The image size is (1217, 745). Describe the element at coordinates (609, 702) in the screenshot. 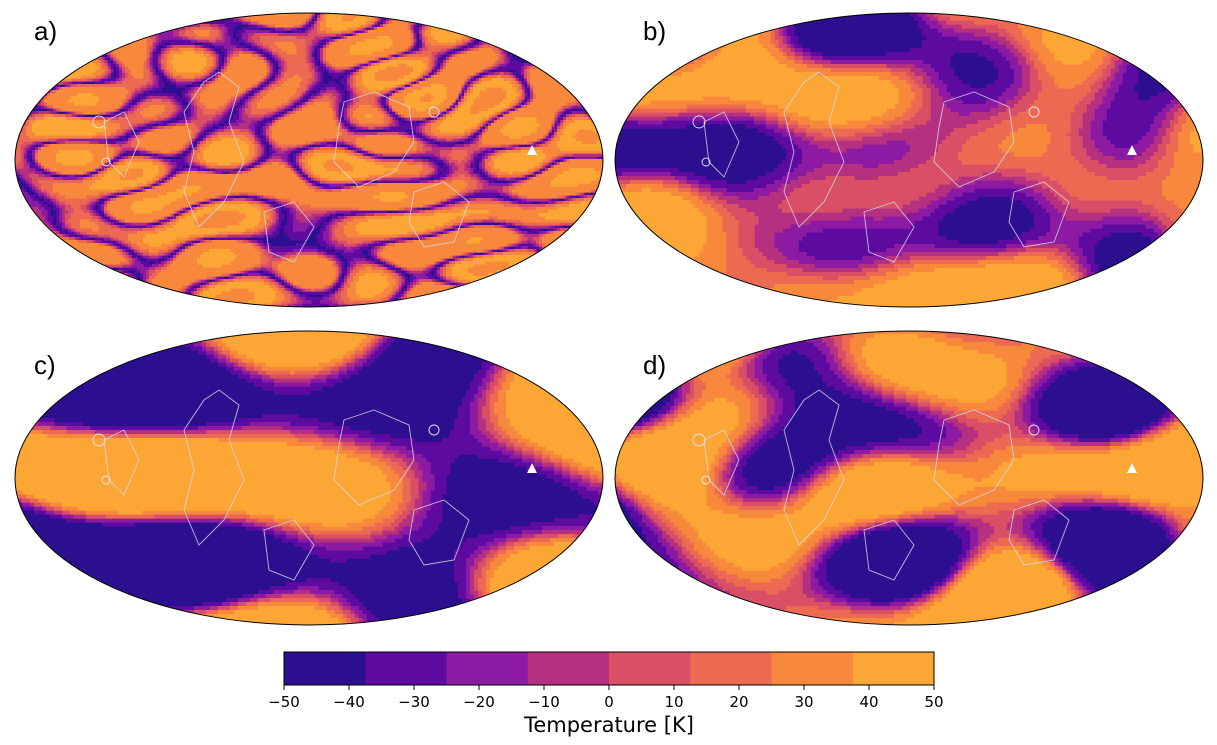

I see `colorbar-tick-label: 0` at that location.